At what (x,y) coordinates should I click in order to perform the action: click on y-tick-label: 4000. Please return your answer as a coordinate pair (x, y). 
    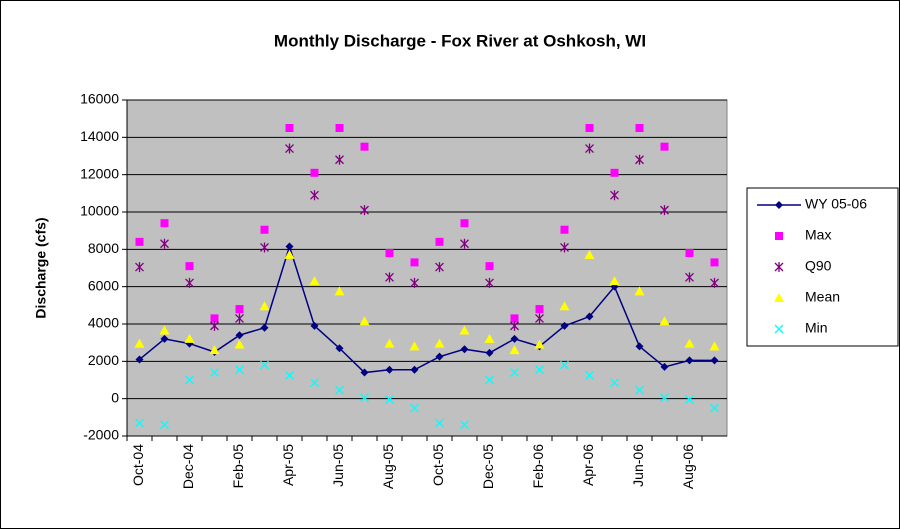
    Looking at the image, I should click on (103, 323).